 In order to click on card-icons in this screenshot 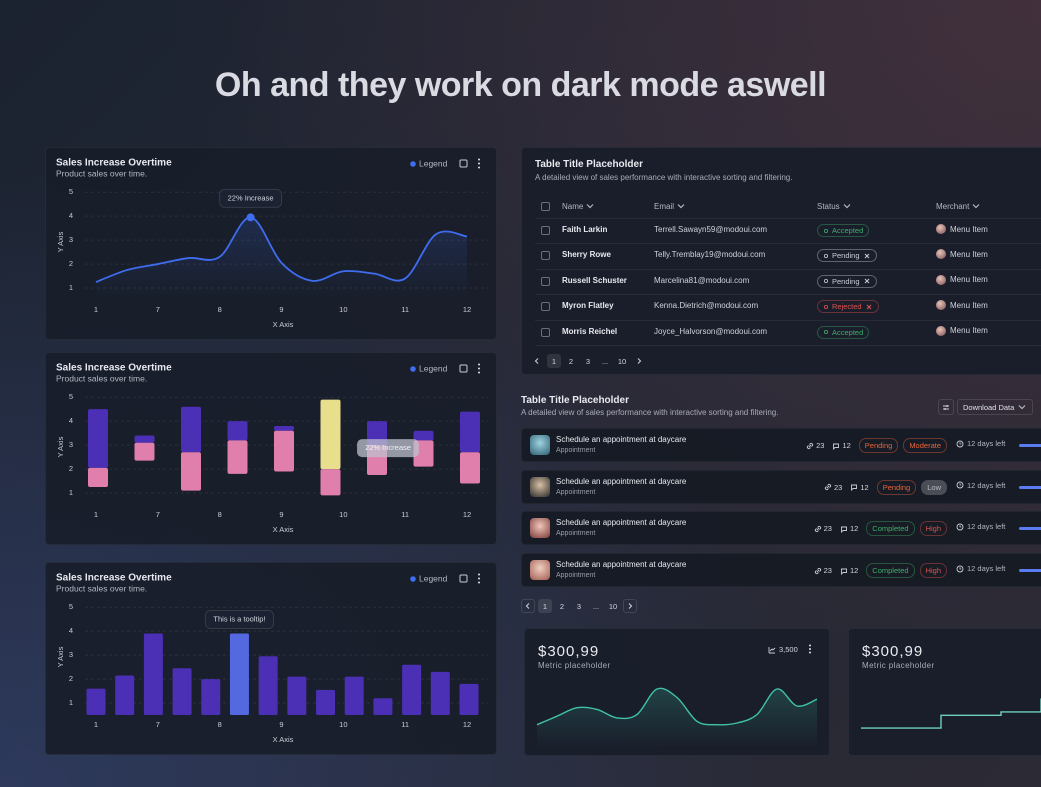, I will do `click(469, 578)`.